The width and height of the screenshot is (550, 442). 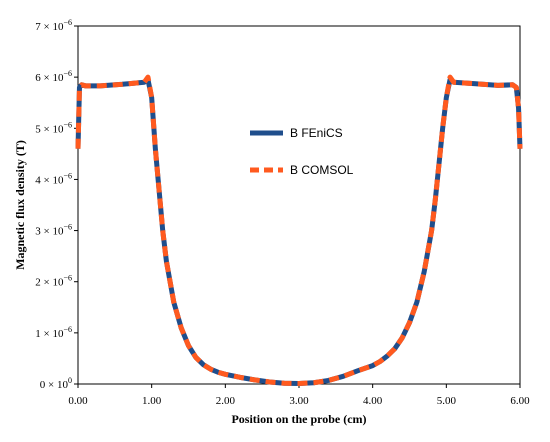 I want to click on y-tick-label: 3 × 10⁻⁶, so click(x=53, y=230).